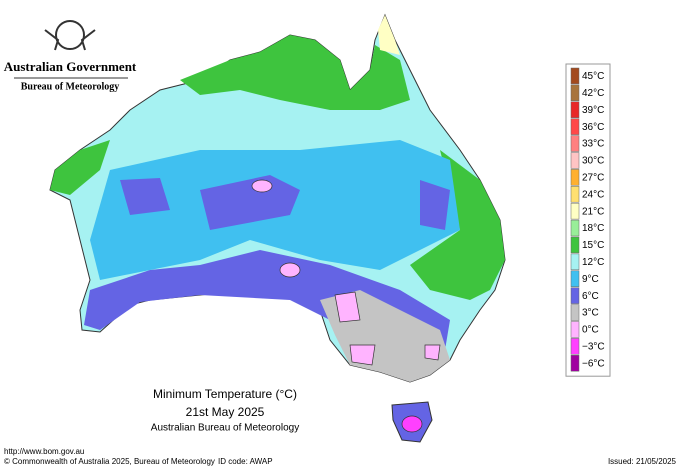 The height and width of the screenshot is (472, 680). What do you see at coordinates (593, 161) in the screenshot?
I see `legend-label: 30°C` at bounding box center [593, 161].